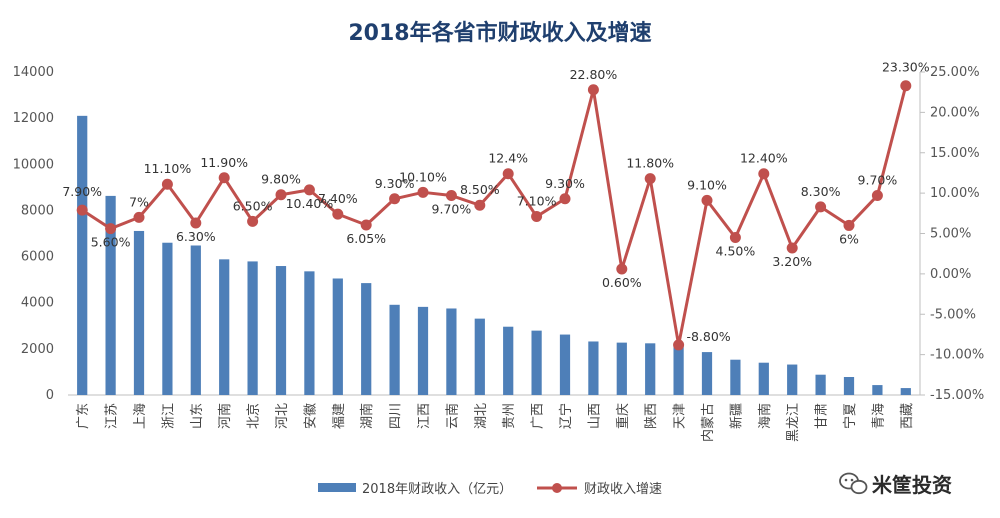  What do you see at coordinates (623, 416) in the screenshot?
I see `category-label: 重庆` at bounding box center [623, 416].